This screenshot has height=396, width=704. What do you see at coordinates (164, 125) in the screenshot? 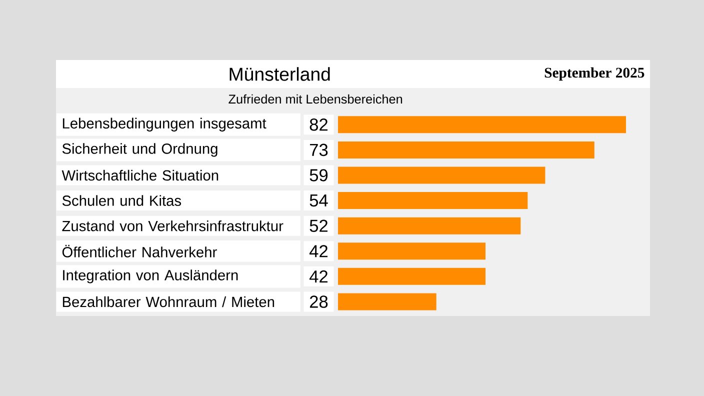
I see `y-tick-label: Lebensbedingungen insgesamt` at bounding box center [164, 125].